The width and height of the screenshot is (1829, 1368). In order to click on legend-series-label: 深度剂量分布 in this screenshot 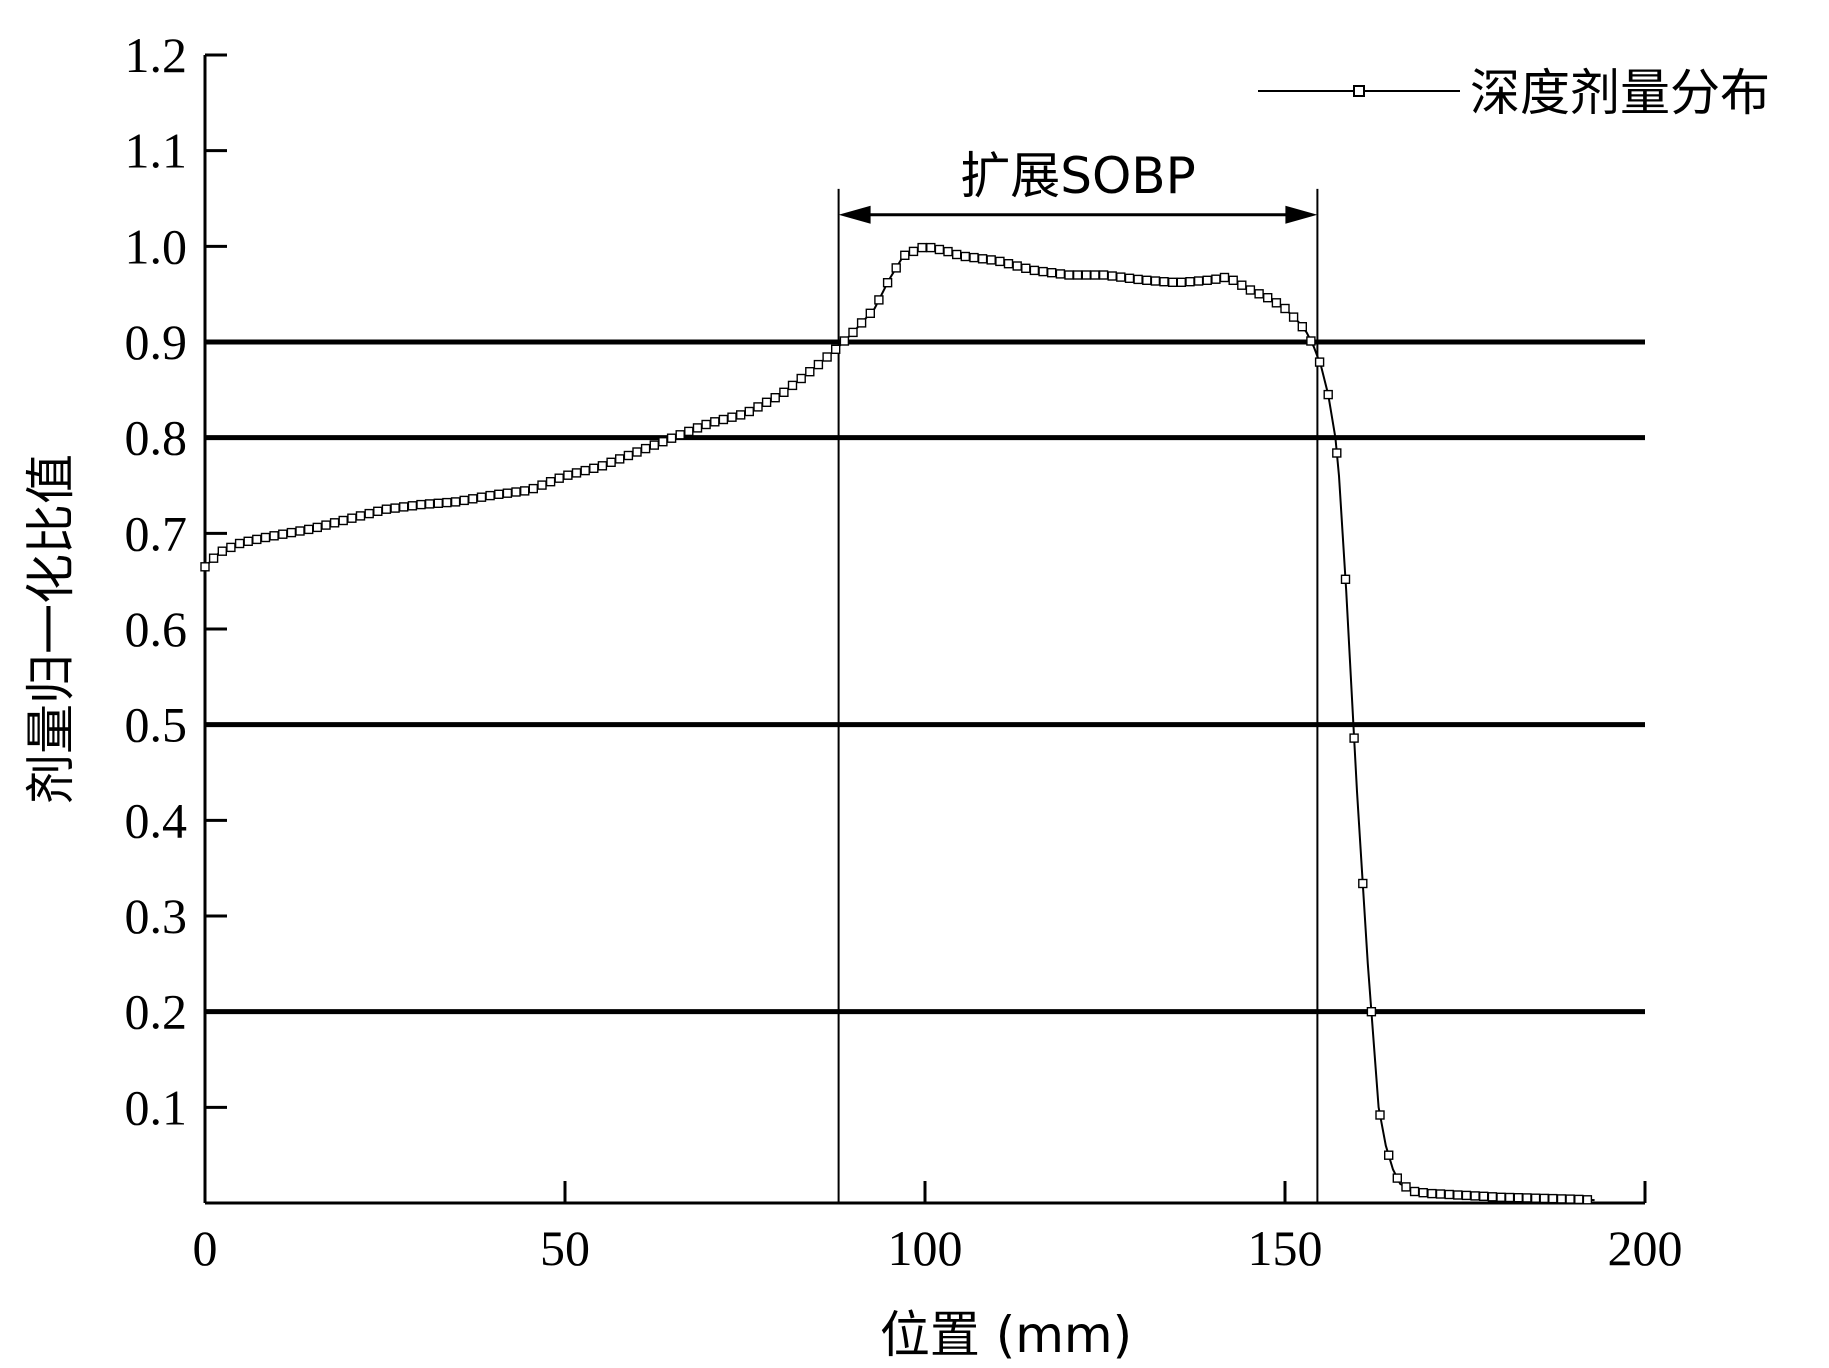, I will do `click(1620, 93)`.